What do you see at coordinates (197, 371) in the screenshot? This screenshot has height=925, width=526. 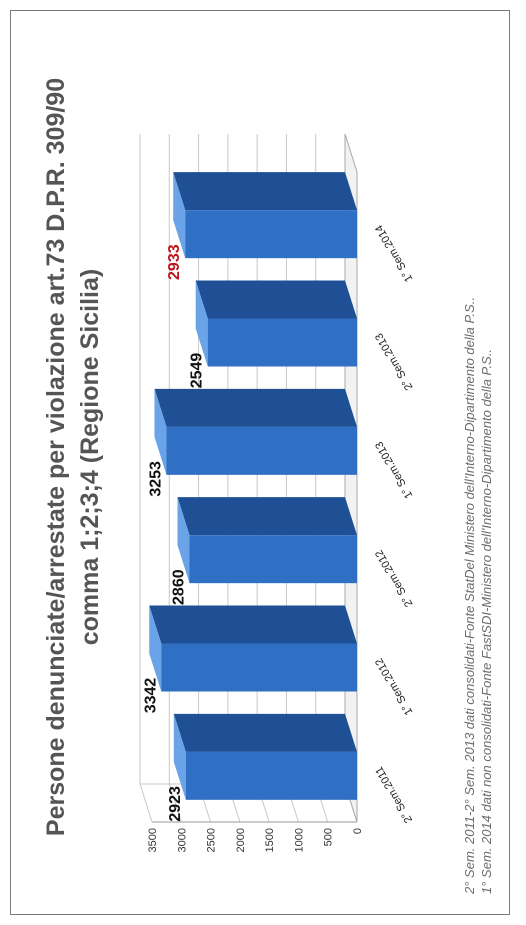 I see `data-label: 2549` at bounding box center [197, 371].